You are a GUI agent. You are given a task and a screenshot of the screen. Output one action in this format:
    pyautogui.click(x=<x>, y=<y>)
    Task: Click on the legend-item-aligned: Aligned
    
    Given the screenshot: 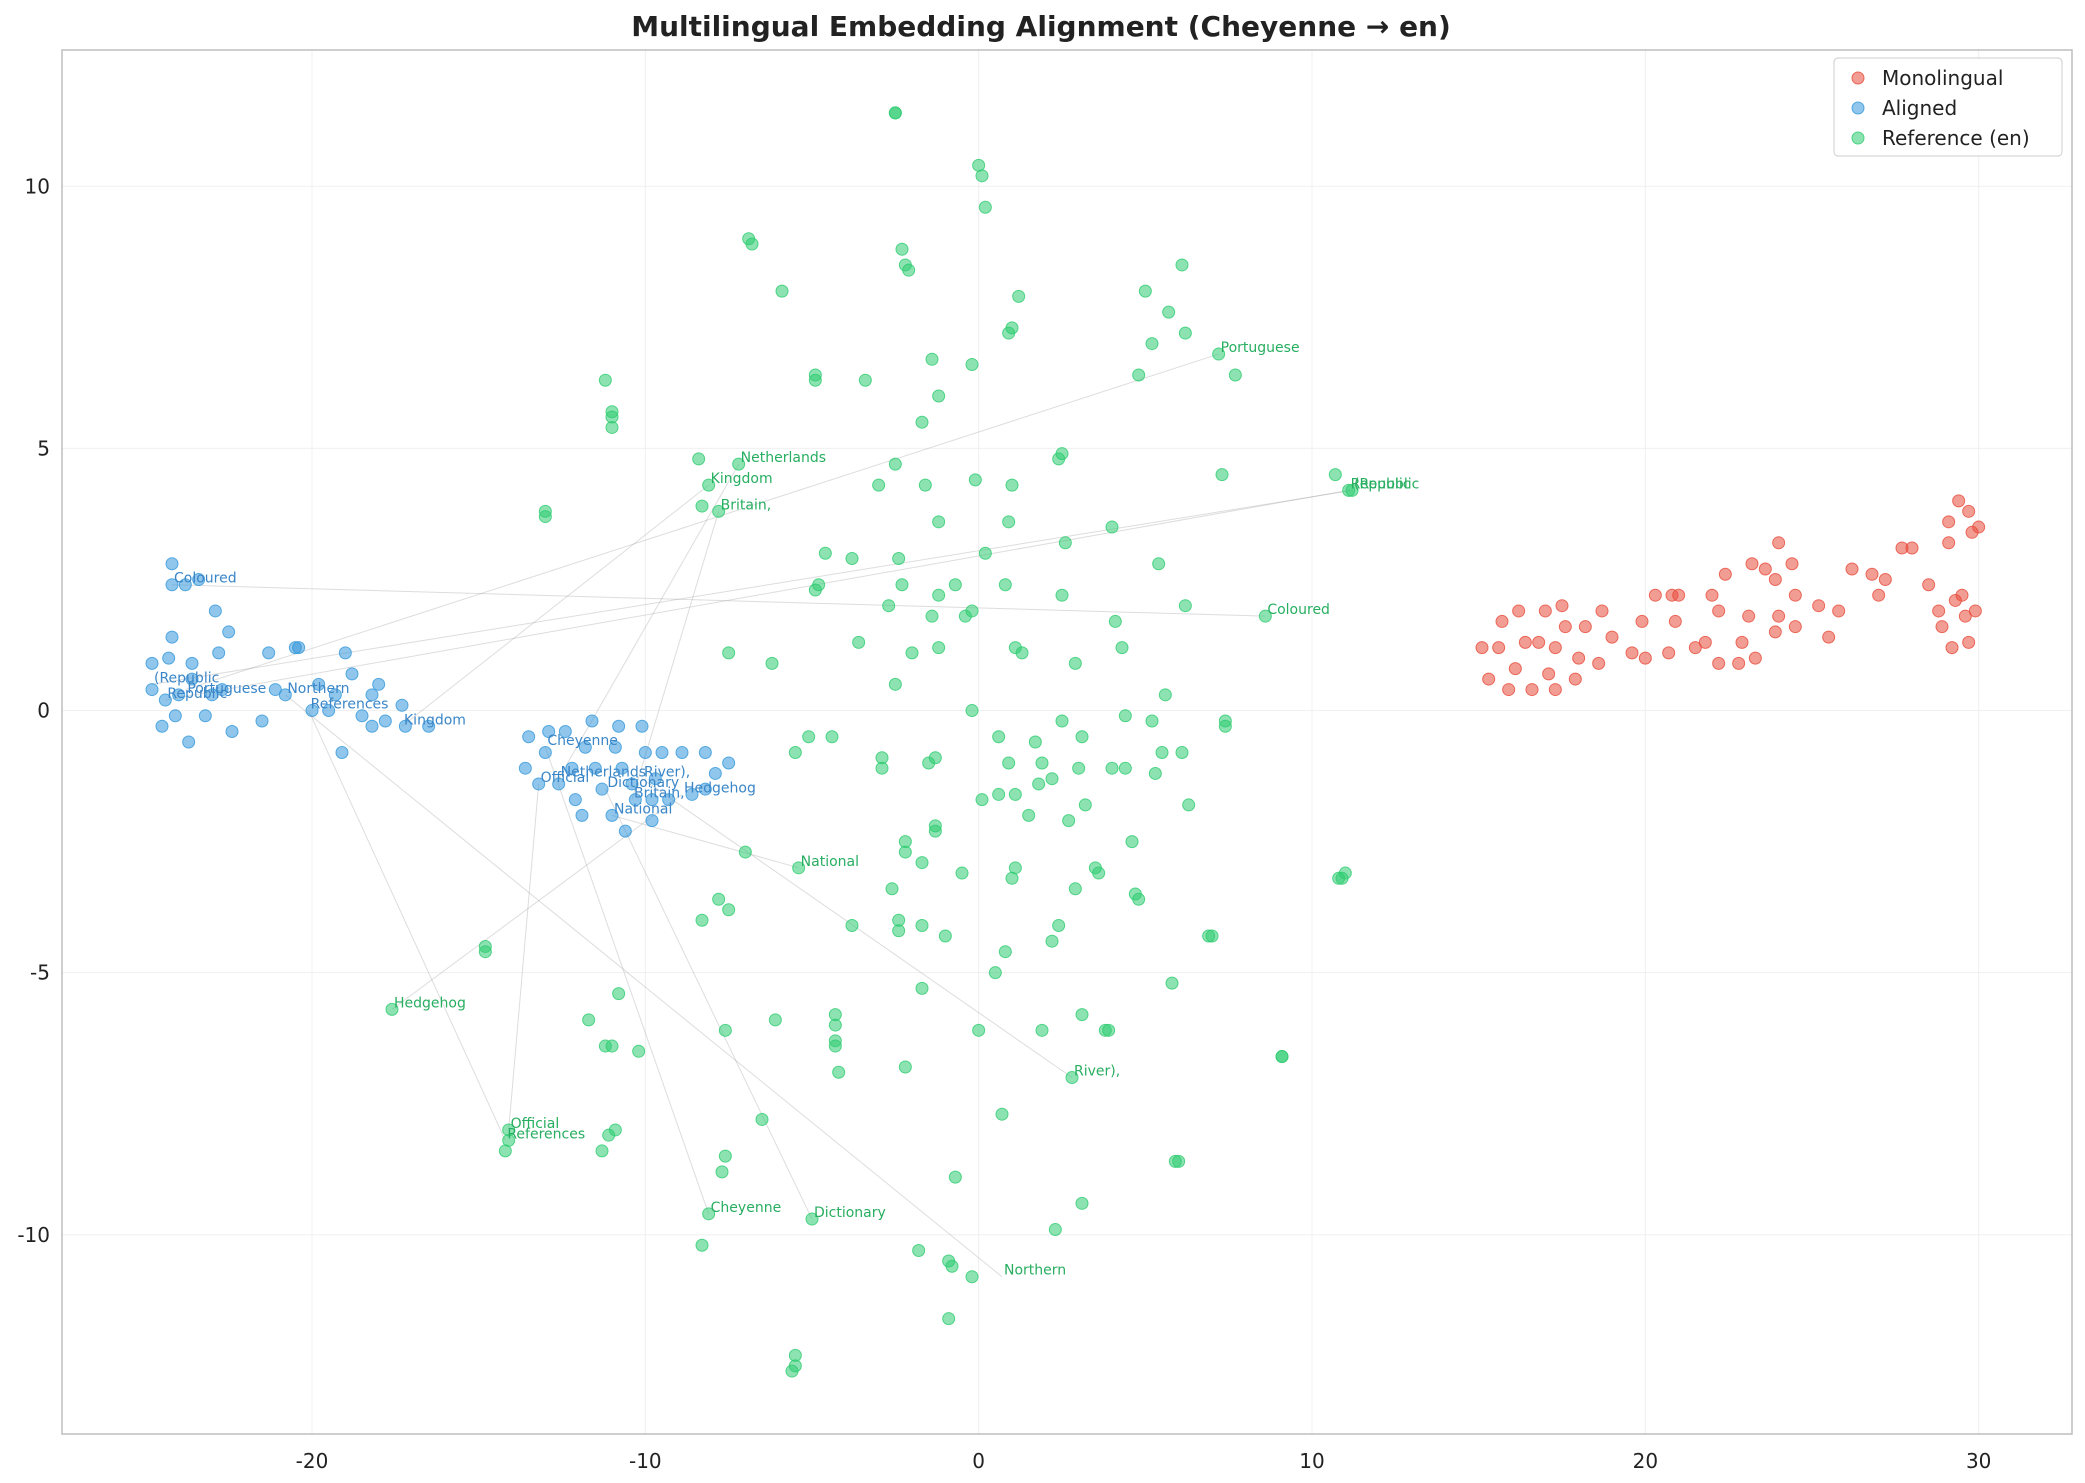 What is the action you would take?
    pyautogui.click(x=1904, y=108)
    